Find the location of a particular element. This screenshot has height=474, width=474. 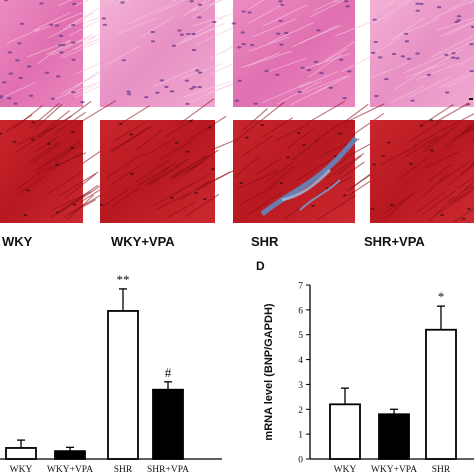

masson-micrograph-wky-vpa is located at coordinates (175, 160).